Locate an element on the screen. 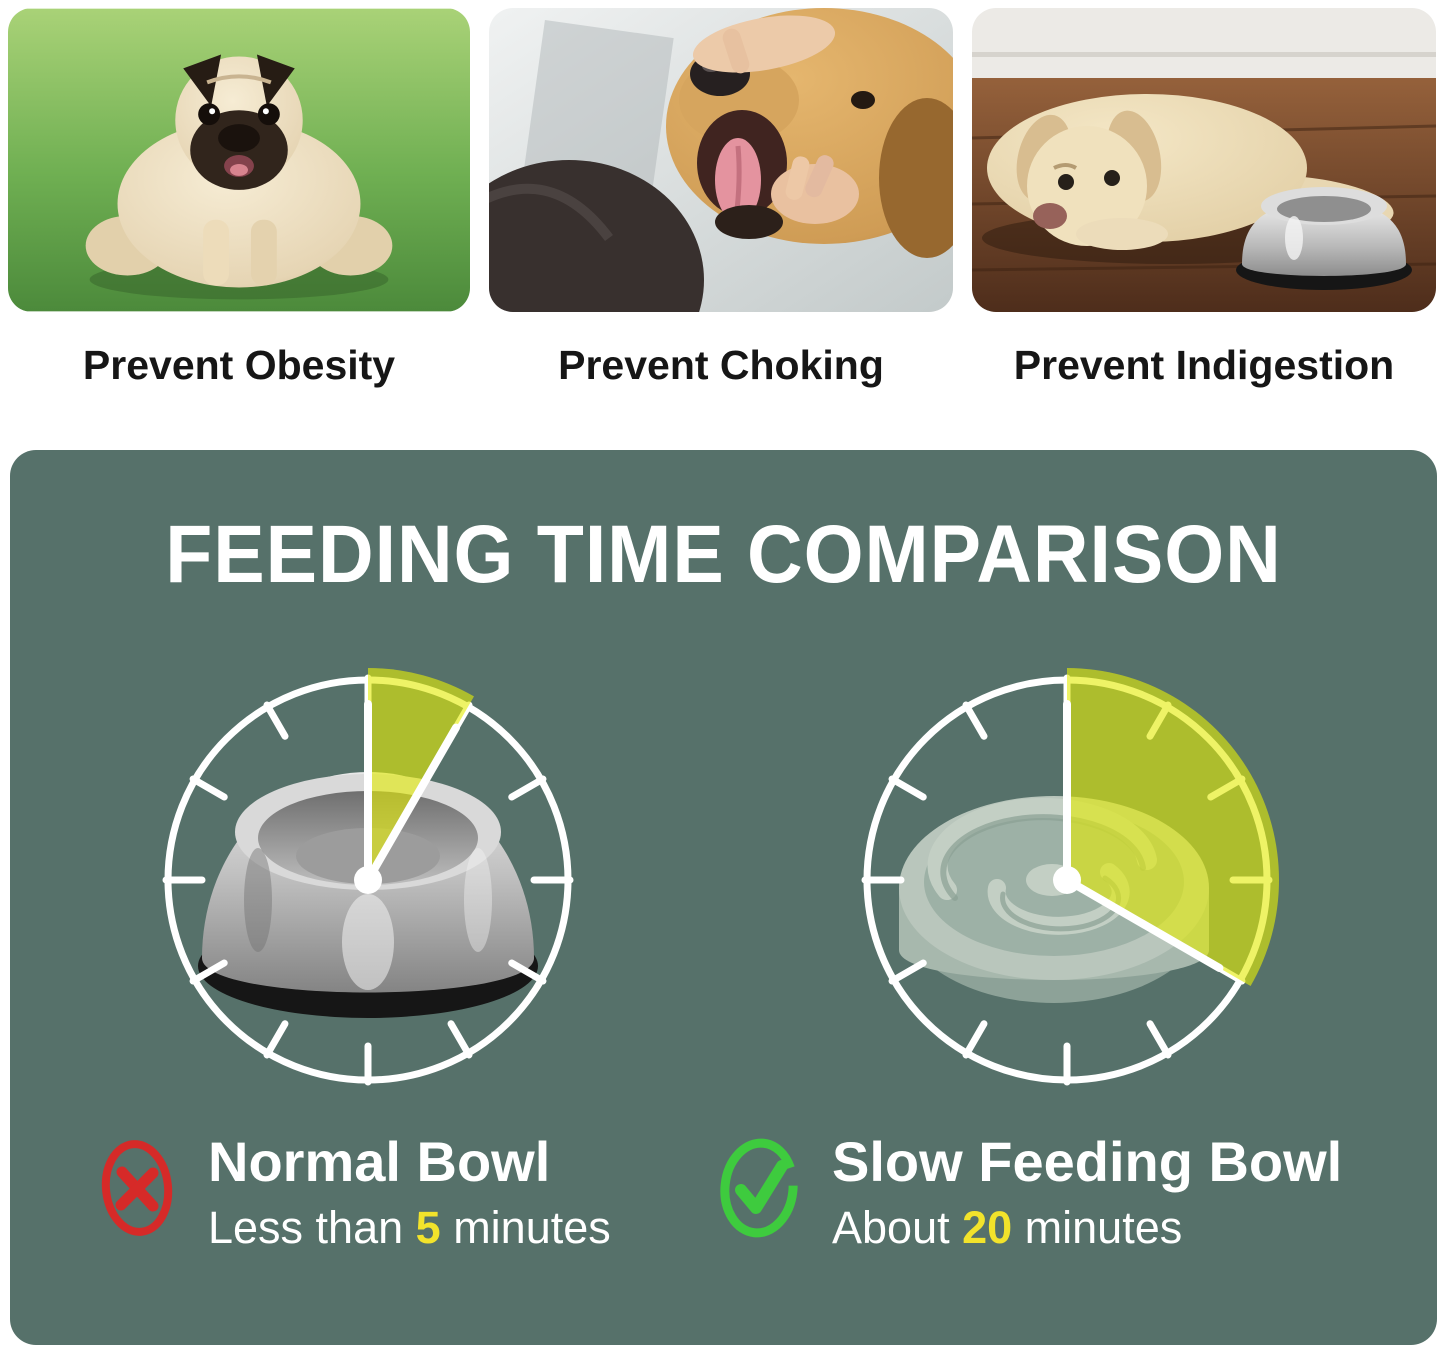  slow-bowl-detail: About 20 minutes is located at coordinates (1087, 1228).